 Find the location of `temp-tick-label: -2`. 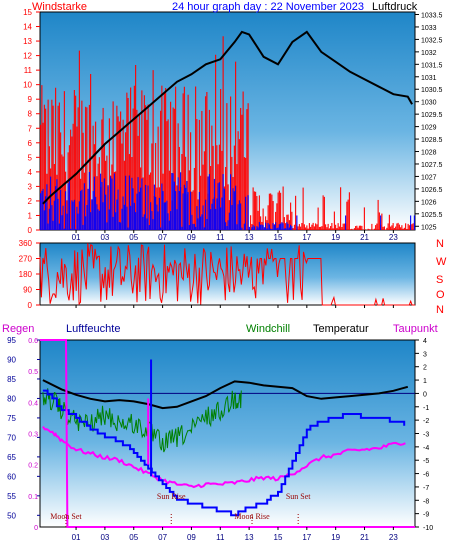

temp-tick-label: -2 is located at coordinates (426, 421).